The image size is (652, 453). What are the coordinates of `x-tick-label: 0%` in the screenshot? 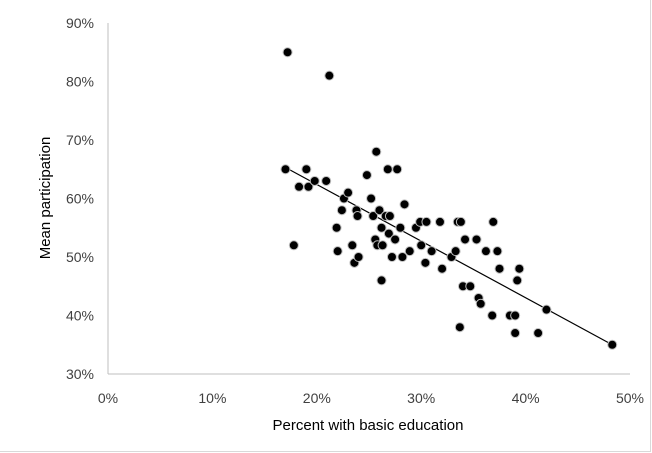 It's located at (108, 398).